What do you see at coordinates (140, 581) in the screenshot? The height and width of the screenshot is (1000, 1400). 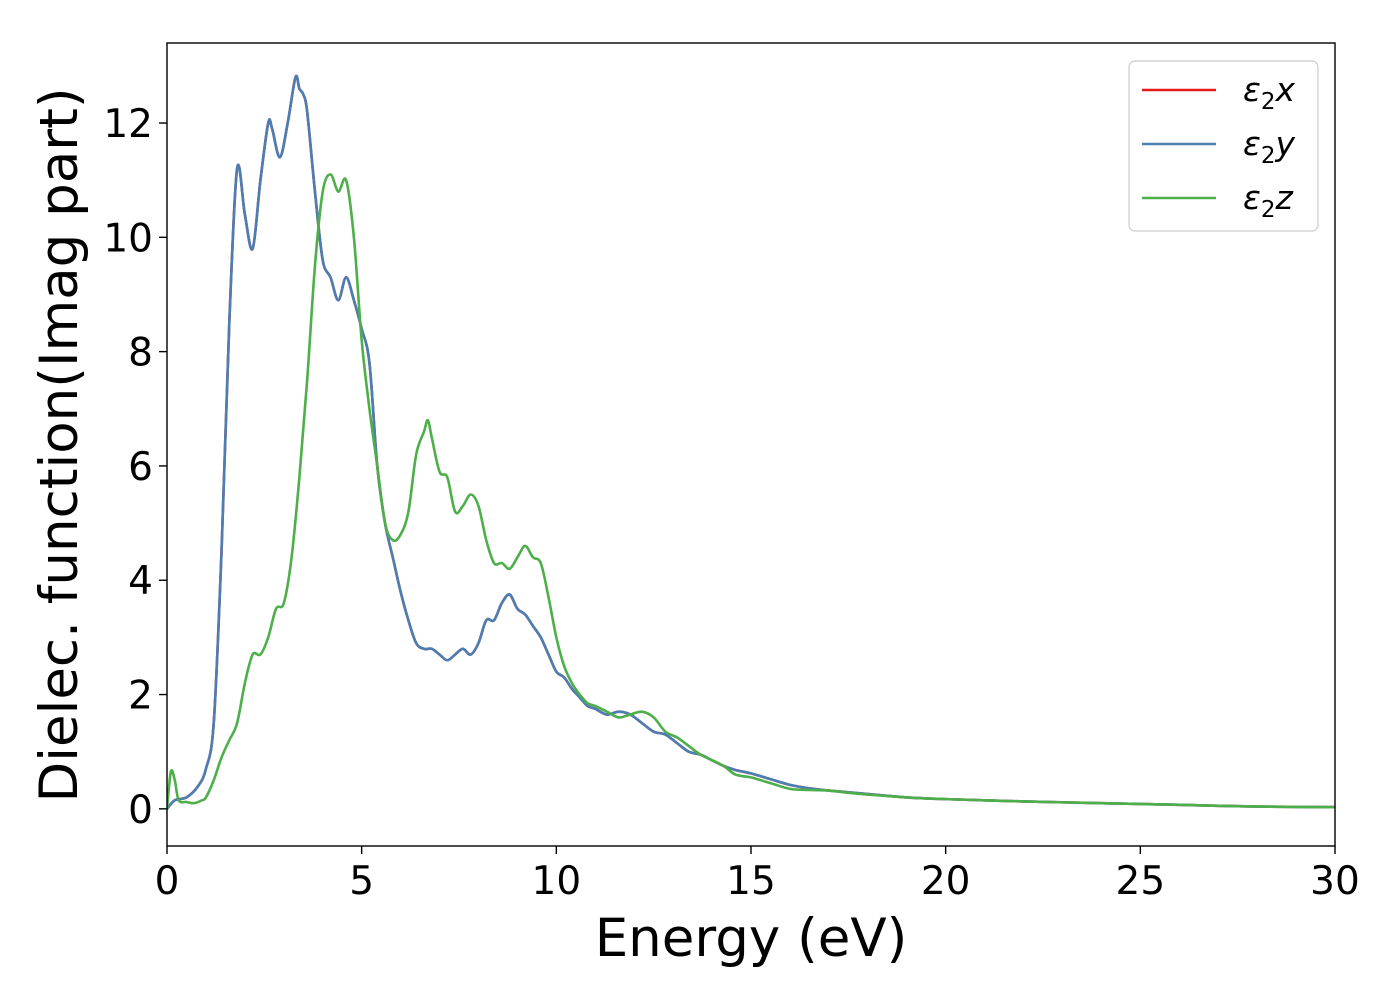 I see `y-tick-label: 4` at bounding box center [140, 581].